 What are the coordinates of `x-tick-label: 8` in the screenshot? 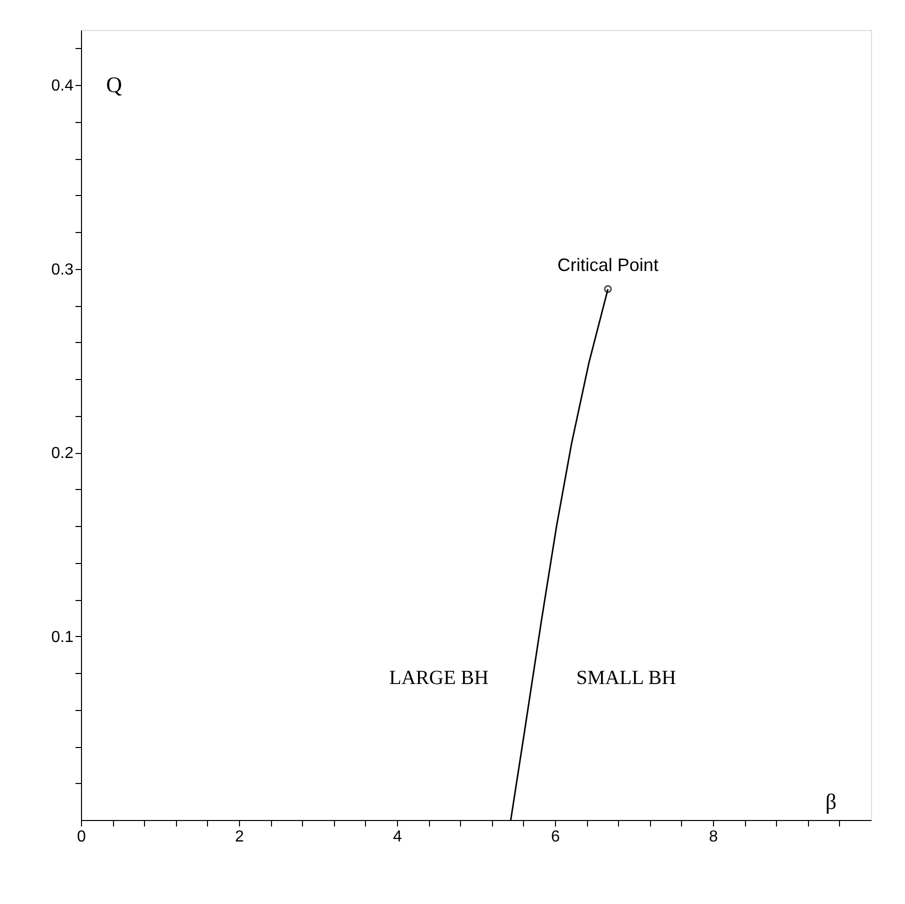 It's located at (713, 837).